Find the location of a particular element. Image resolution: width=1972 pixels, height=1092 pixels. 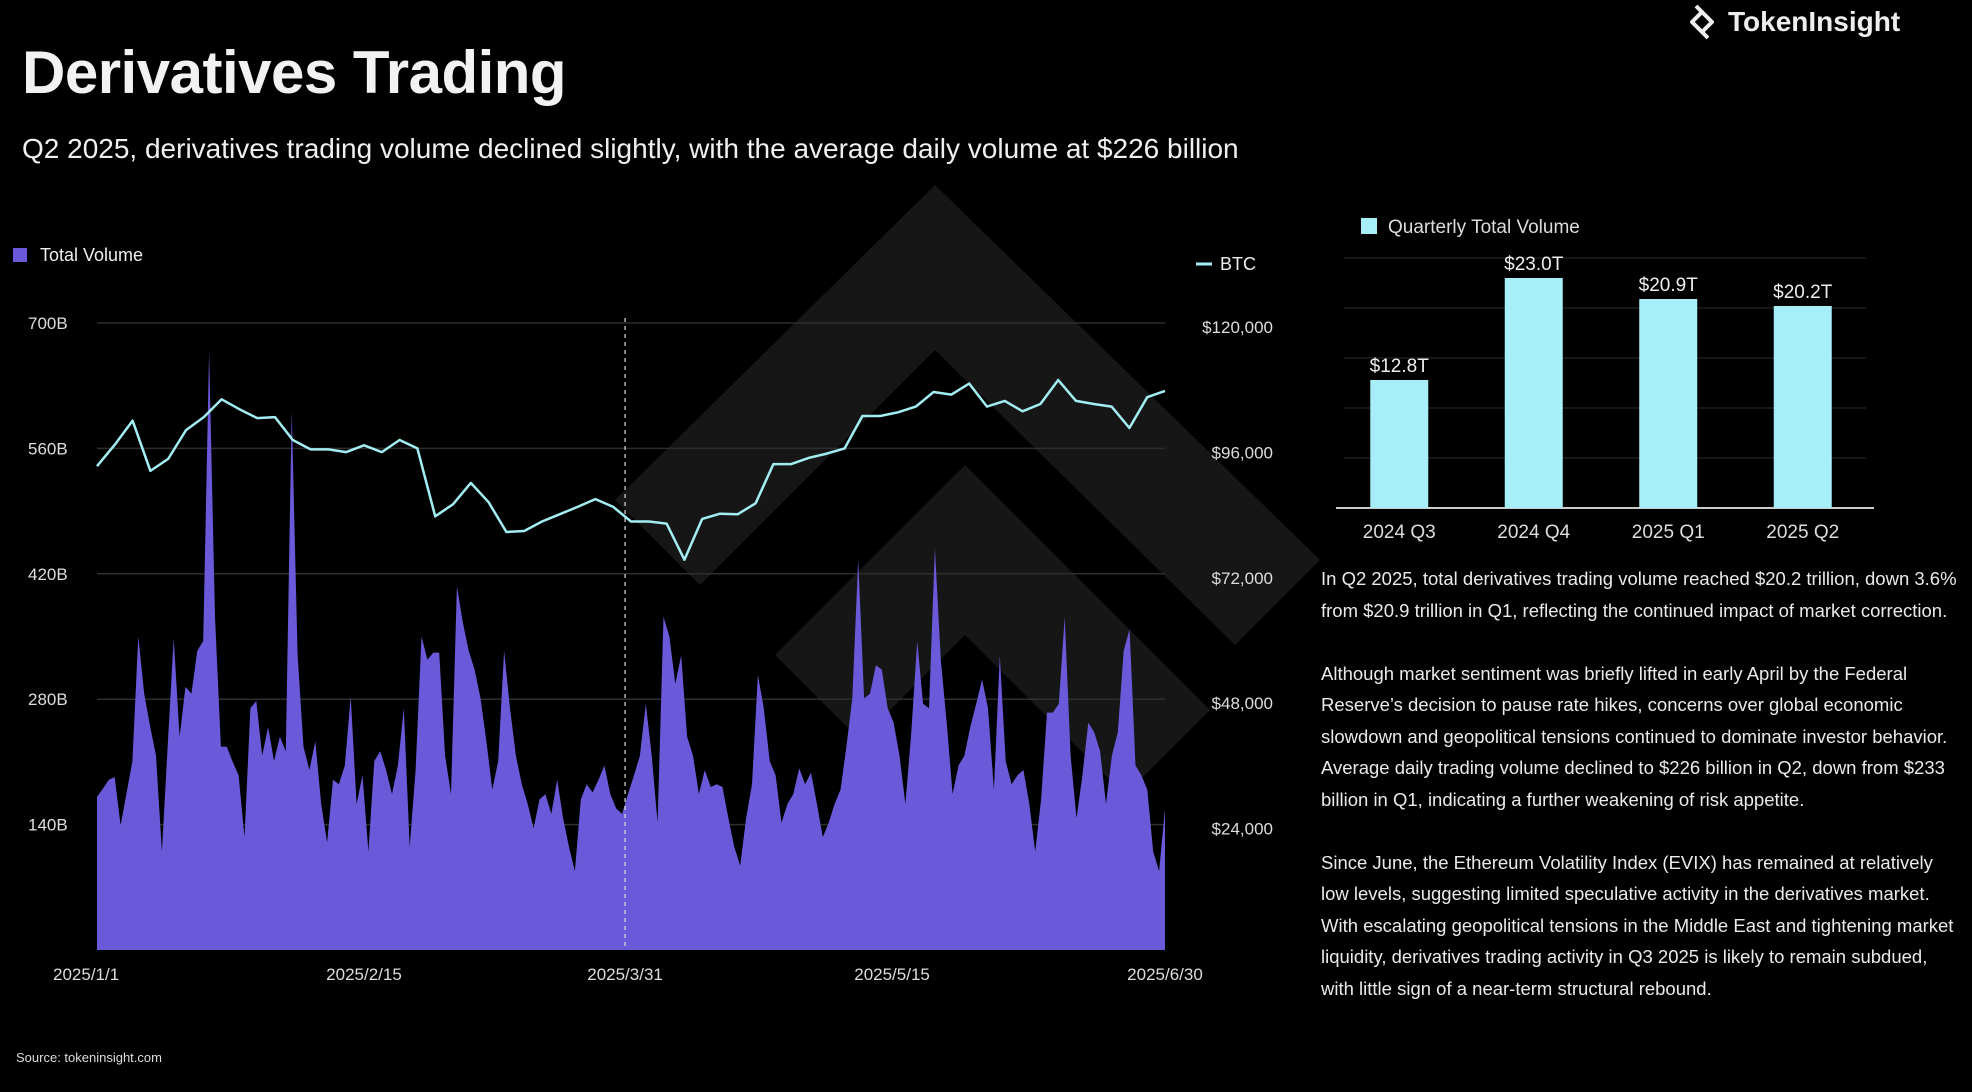

btc-price-line is located at coordinates (631, 469).